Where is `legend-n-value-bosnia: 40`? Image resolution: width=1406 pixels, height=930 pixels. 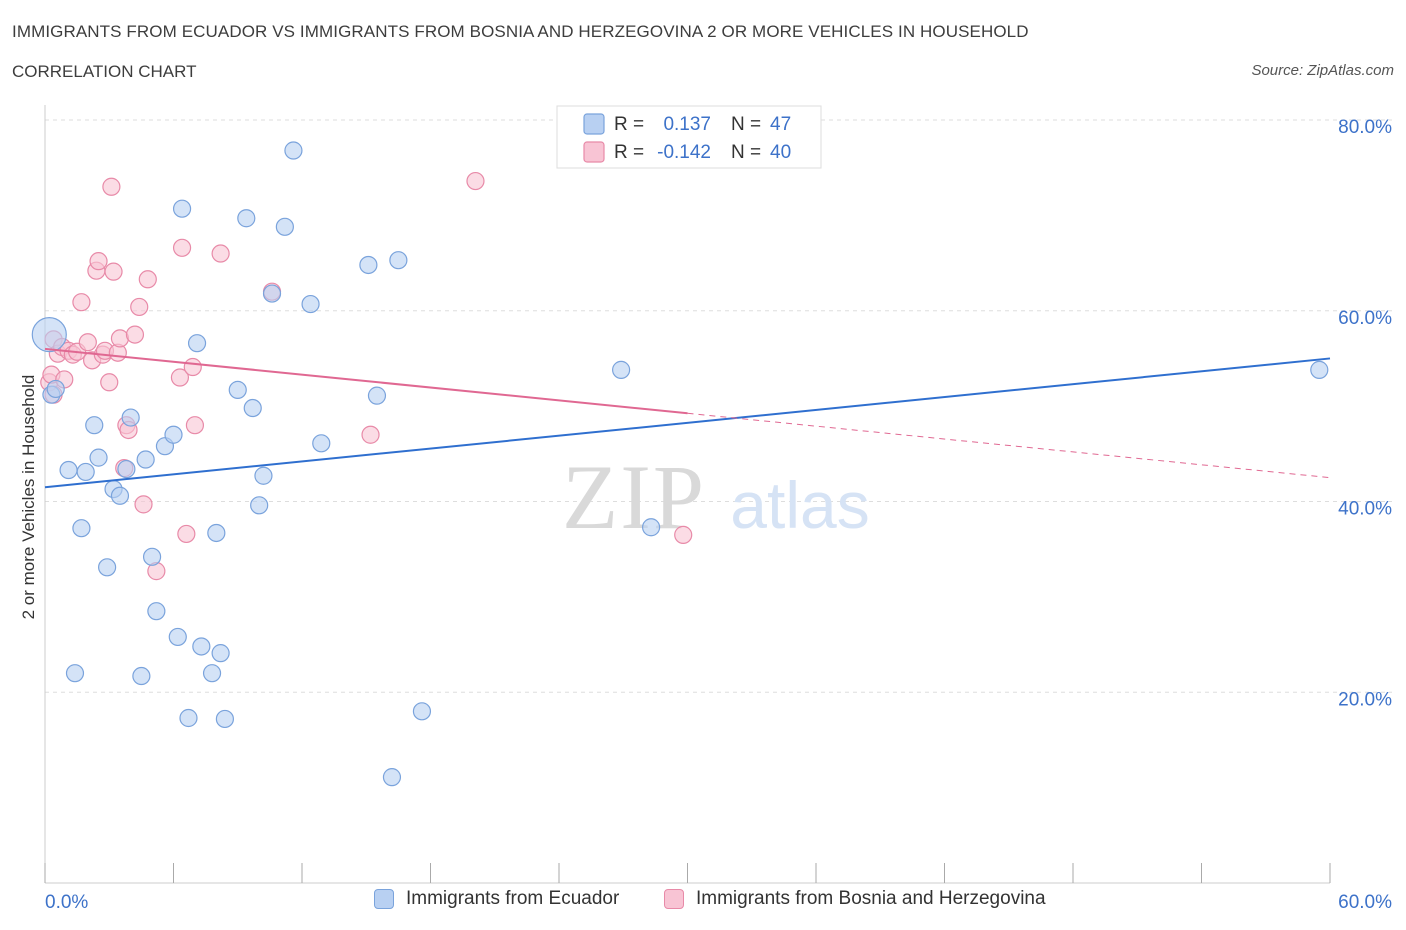
legend-n-value-bosnia: 40 is located at coordinates (780, 152).